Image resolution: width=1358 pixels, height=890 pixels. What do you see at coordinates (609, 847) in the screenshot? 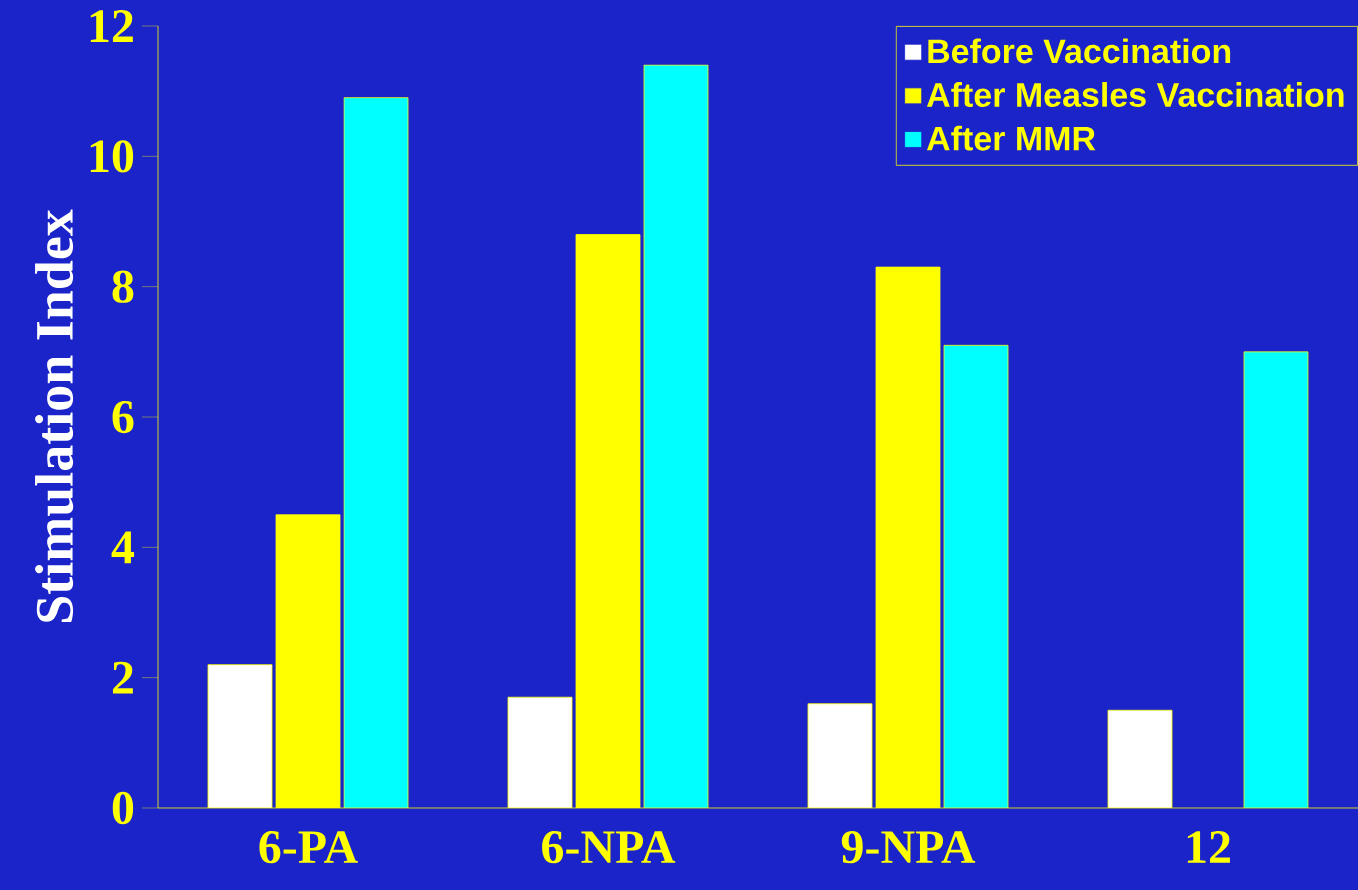
I see `x-tick-label: 6-NPA` at bounding box center [609, 847].